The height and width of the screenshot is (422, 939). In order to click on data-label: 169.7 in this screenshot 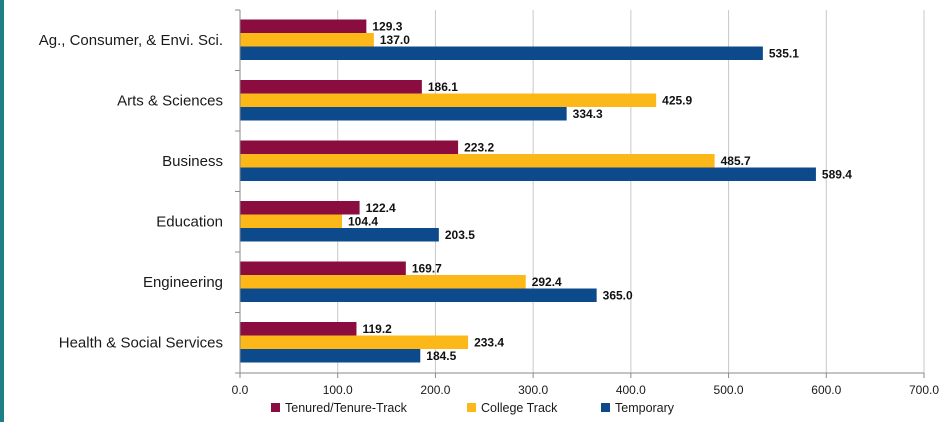, I will do `click(427, 269)`.